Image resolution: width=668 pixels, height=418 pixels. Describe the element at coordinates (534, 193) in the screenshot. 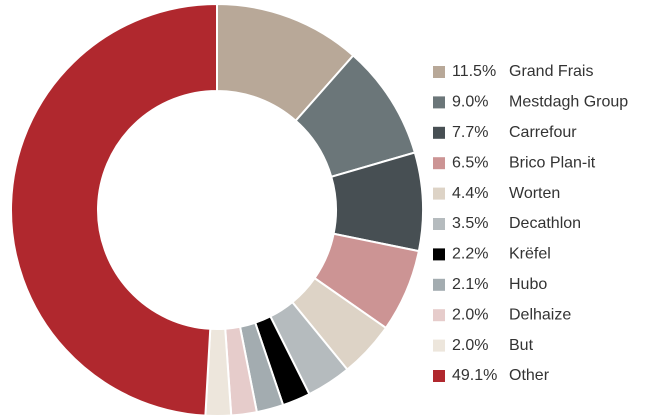

I see `legend-label: Worten` at that location.